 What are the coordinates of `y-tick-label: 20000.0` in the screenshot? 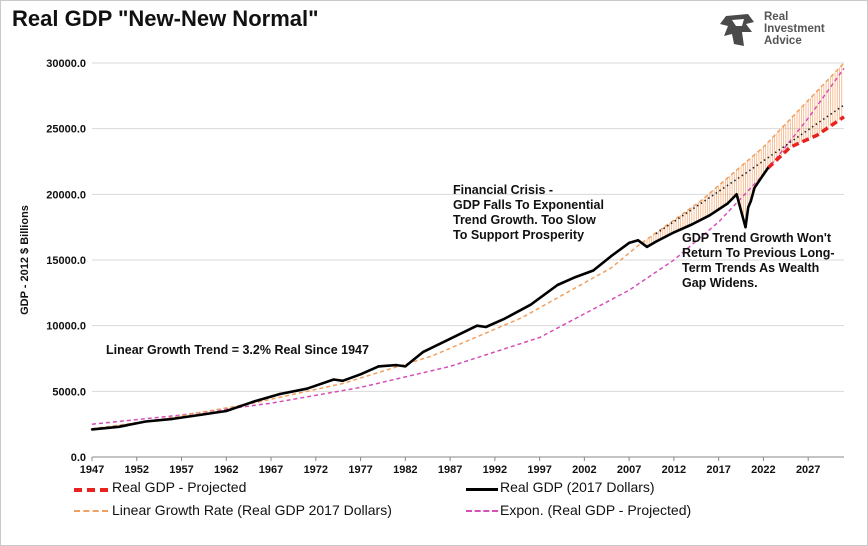 It's located at (66, 195).